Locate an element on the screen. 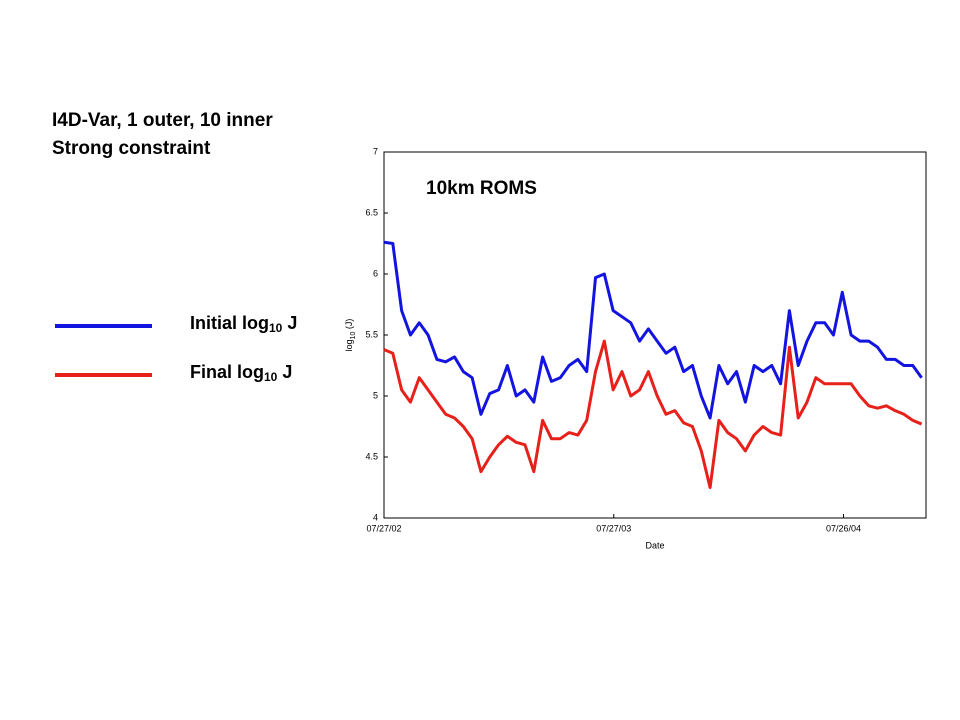 The width and height of the screenshot is (960, 720). y-label-sub: 10 is located at coordinates (353, 335).